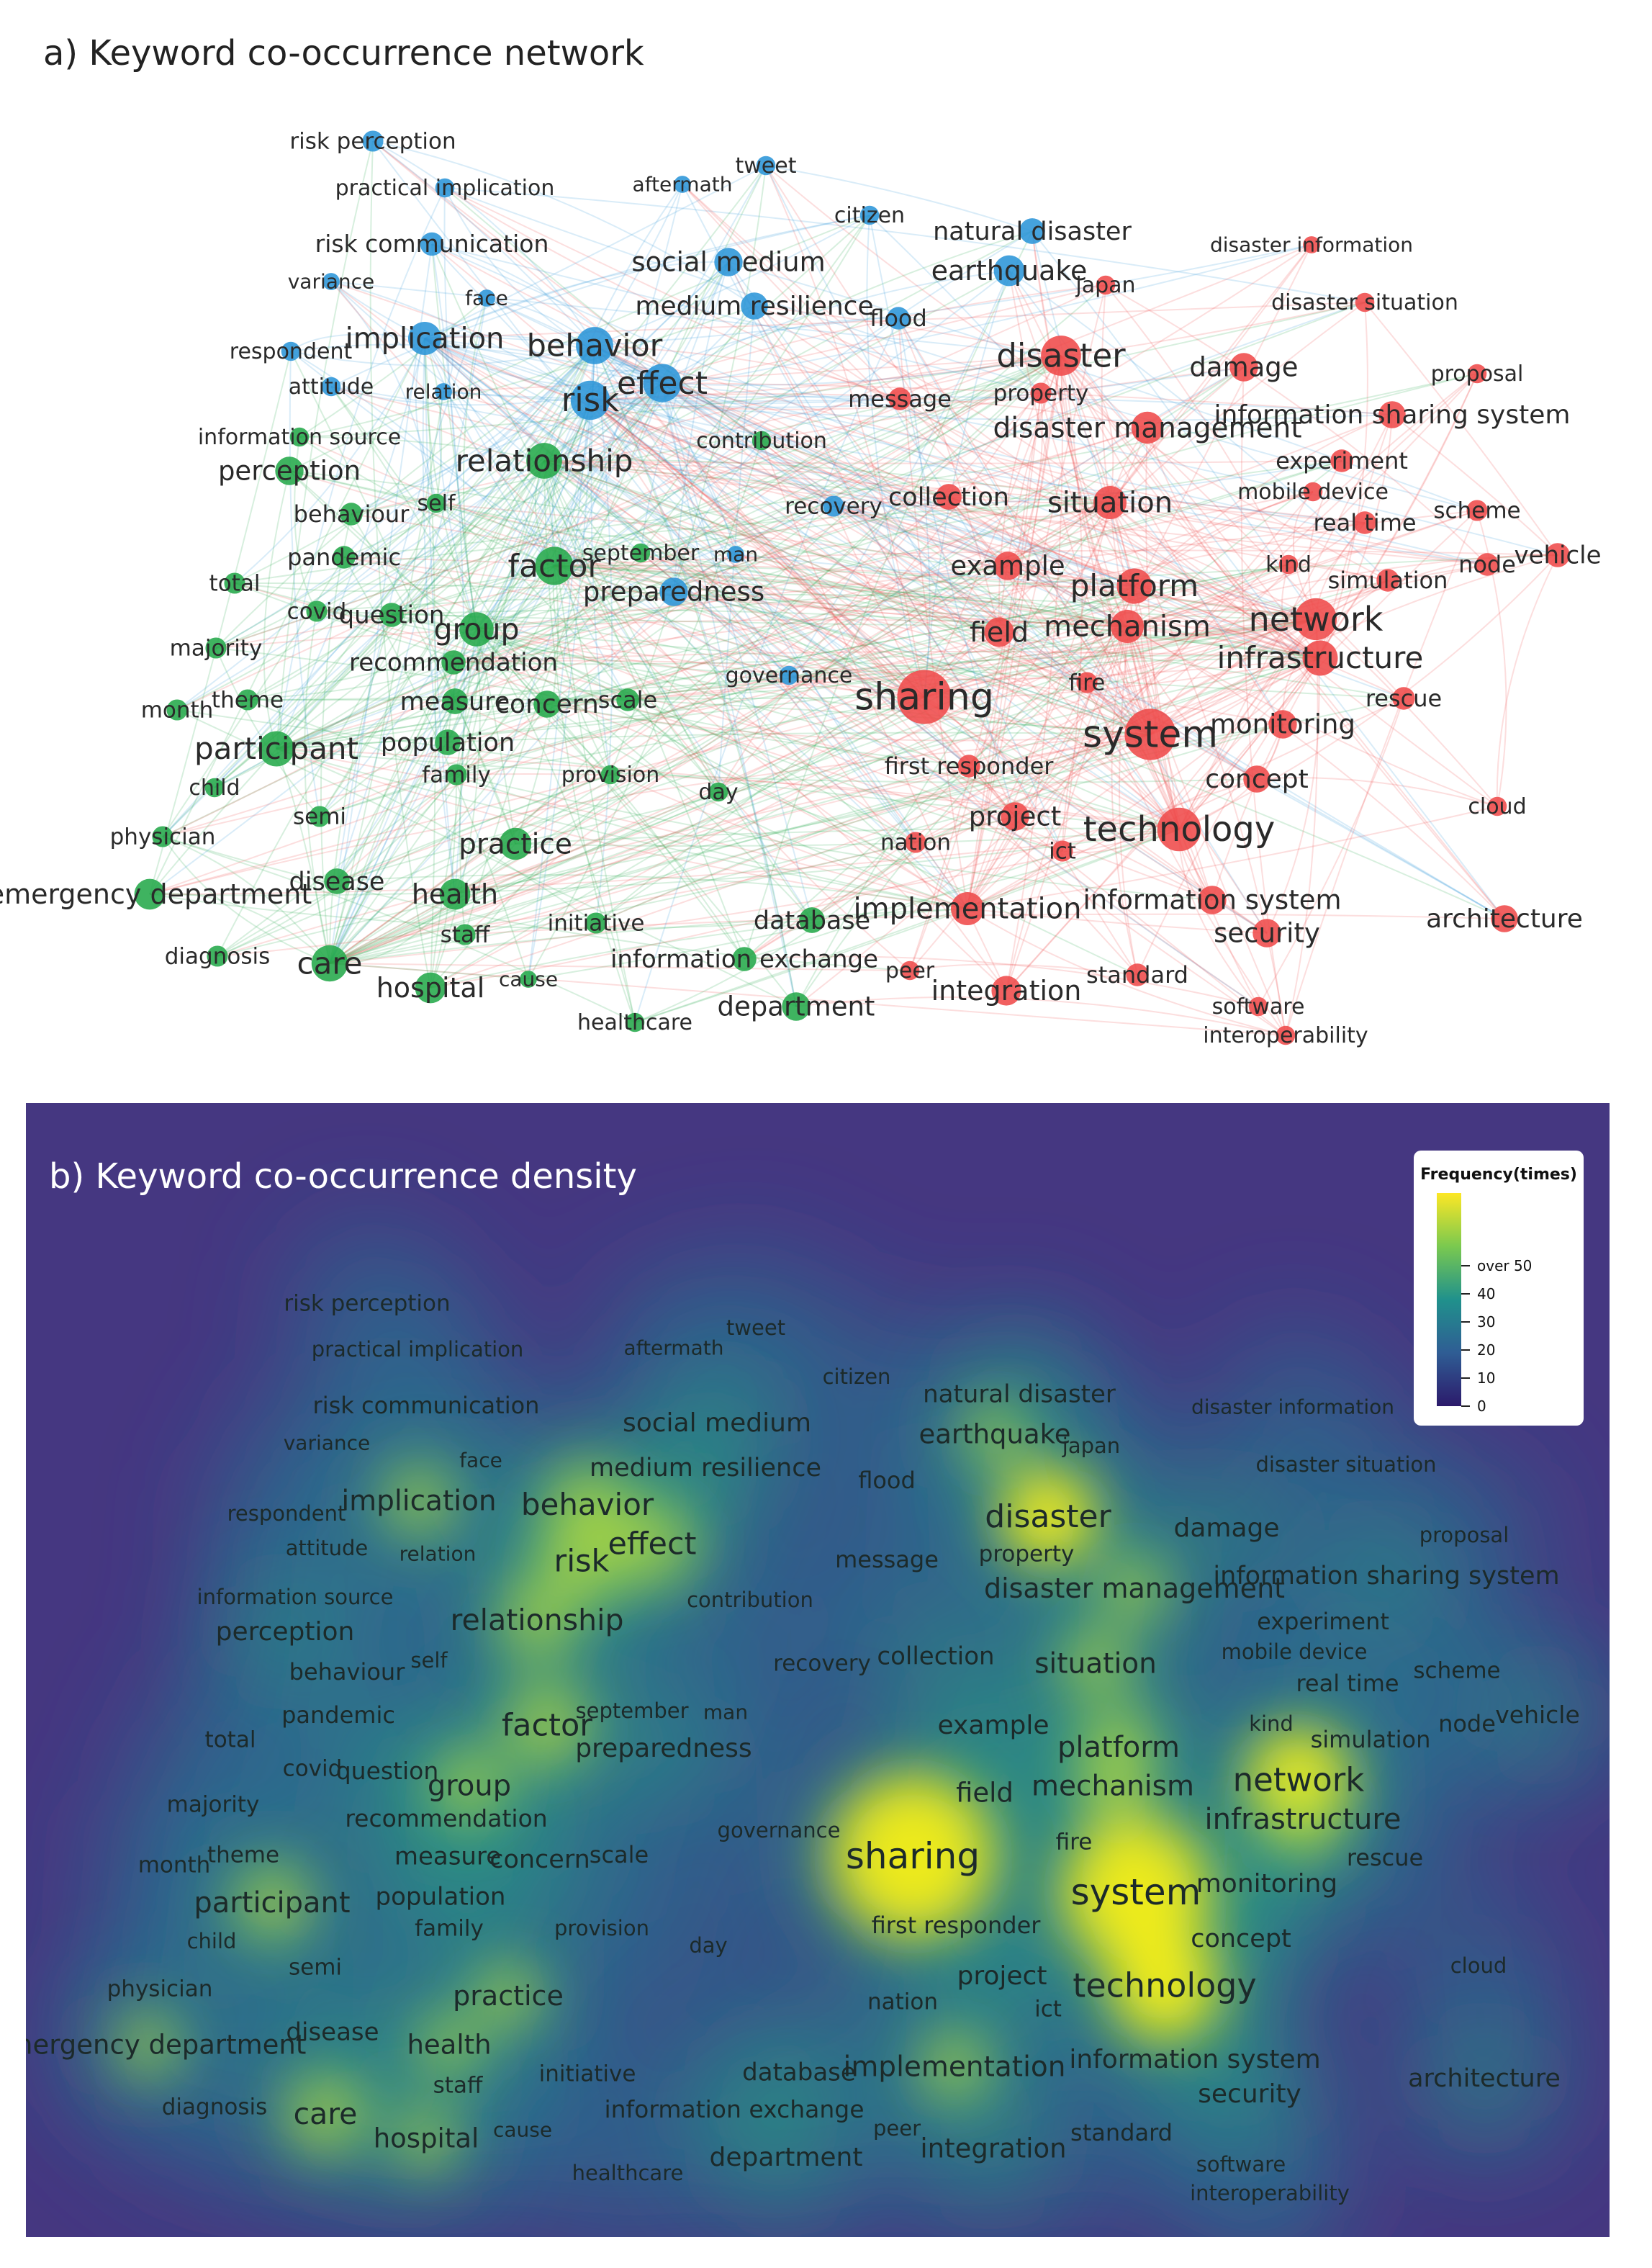 The width and height of the screenshot is (1652, 2268). I want to click on density-label-standard: standard, so click(1121, 2132).